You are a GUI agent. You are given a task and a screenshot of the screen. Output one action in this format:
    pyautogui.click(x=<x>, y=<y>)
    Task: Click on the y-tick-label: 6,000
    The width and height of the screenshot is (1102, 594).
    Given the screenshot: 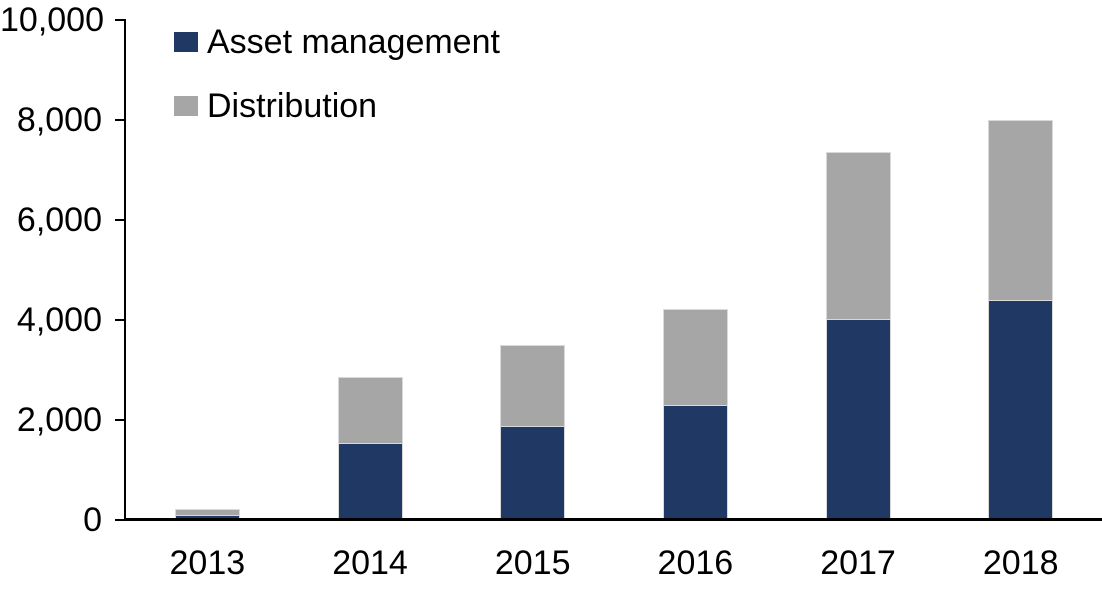 What is the action you would take?
    pyautogui.click(x=59, y=219)
    